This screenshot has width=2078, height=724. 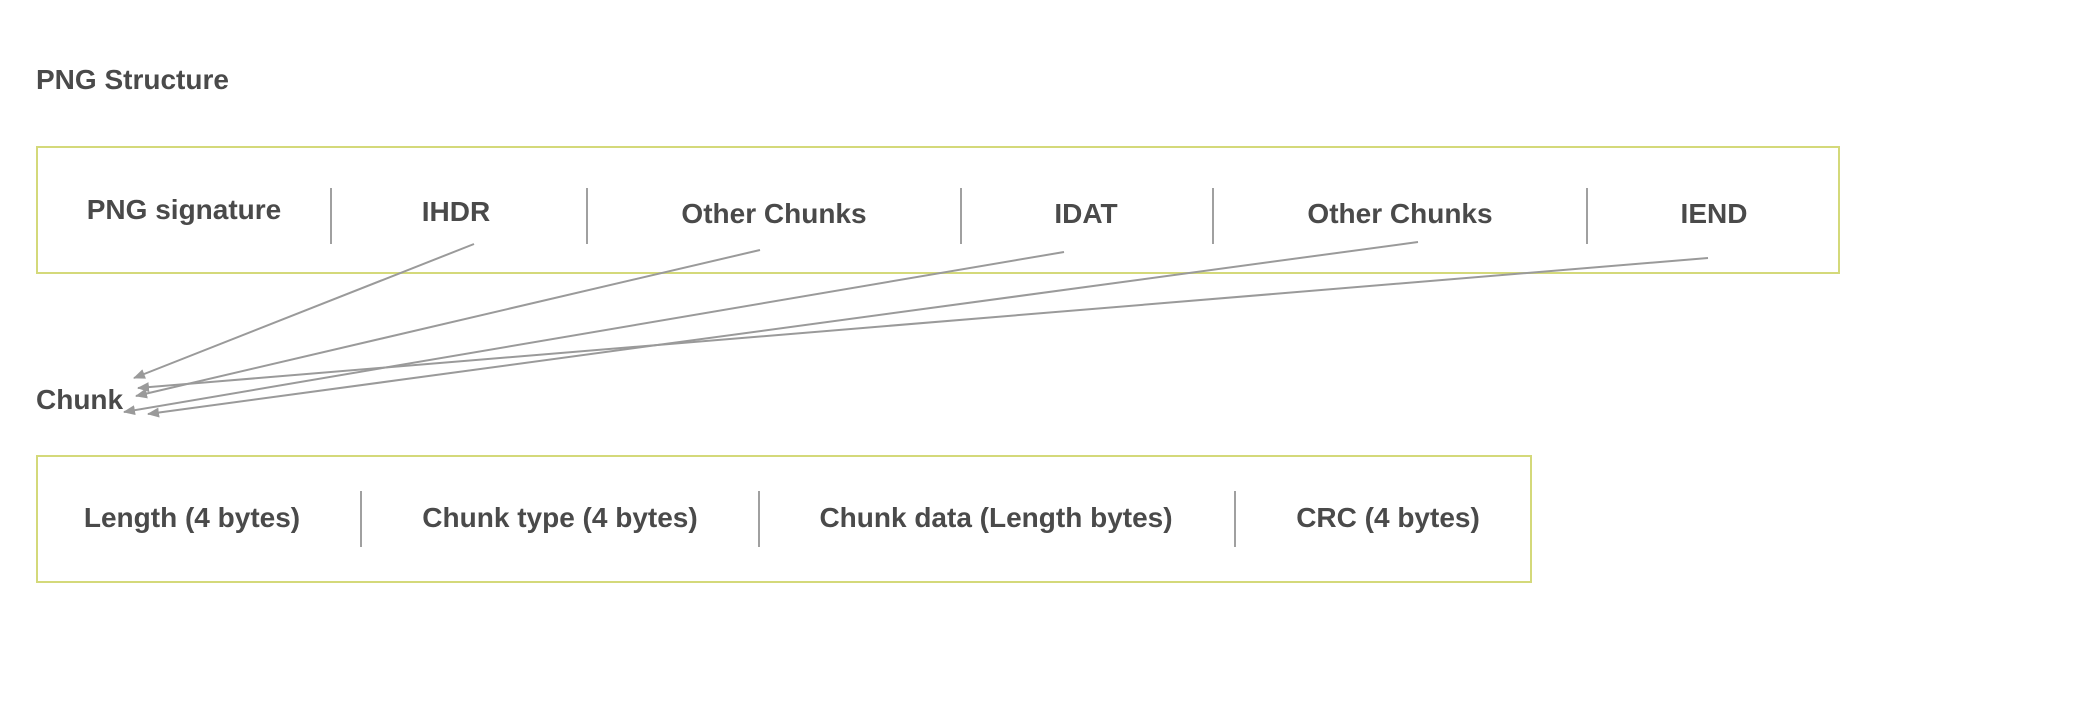 What do you see at coordinates (80, 399) in the screenshot?
I see `chunk-title: Chunk` at bounding box center [80, 399].